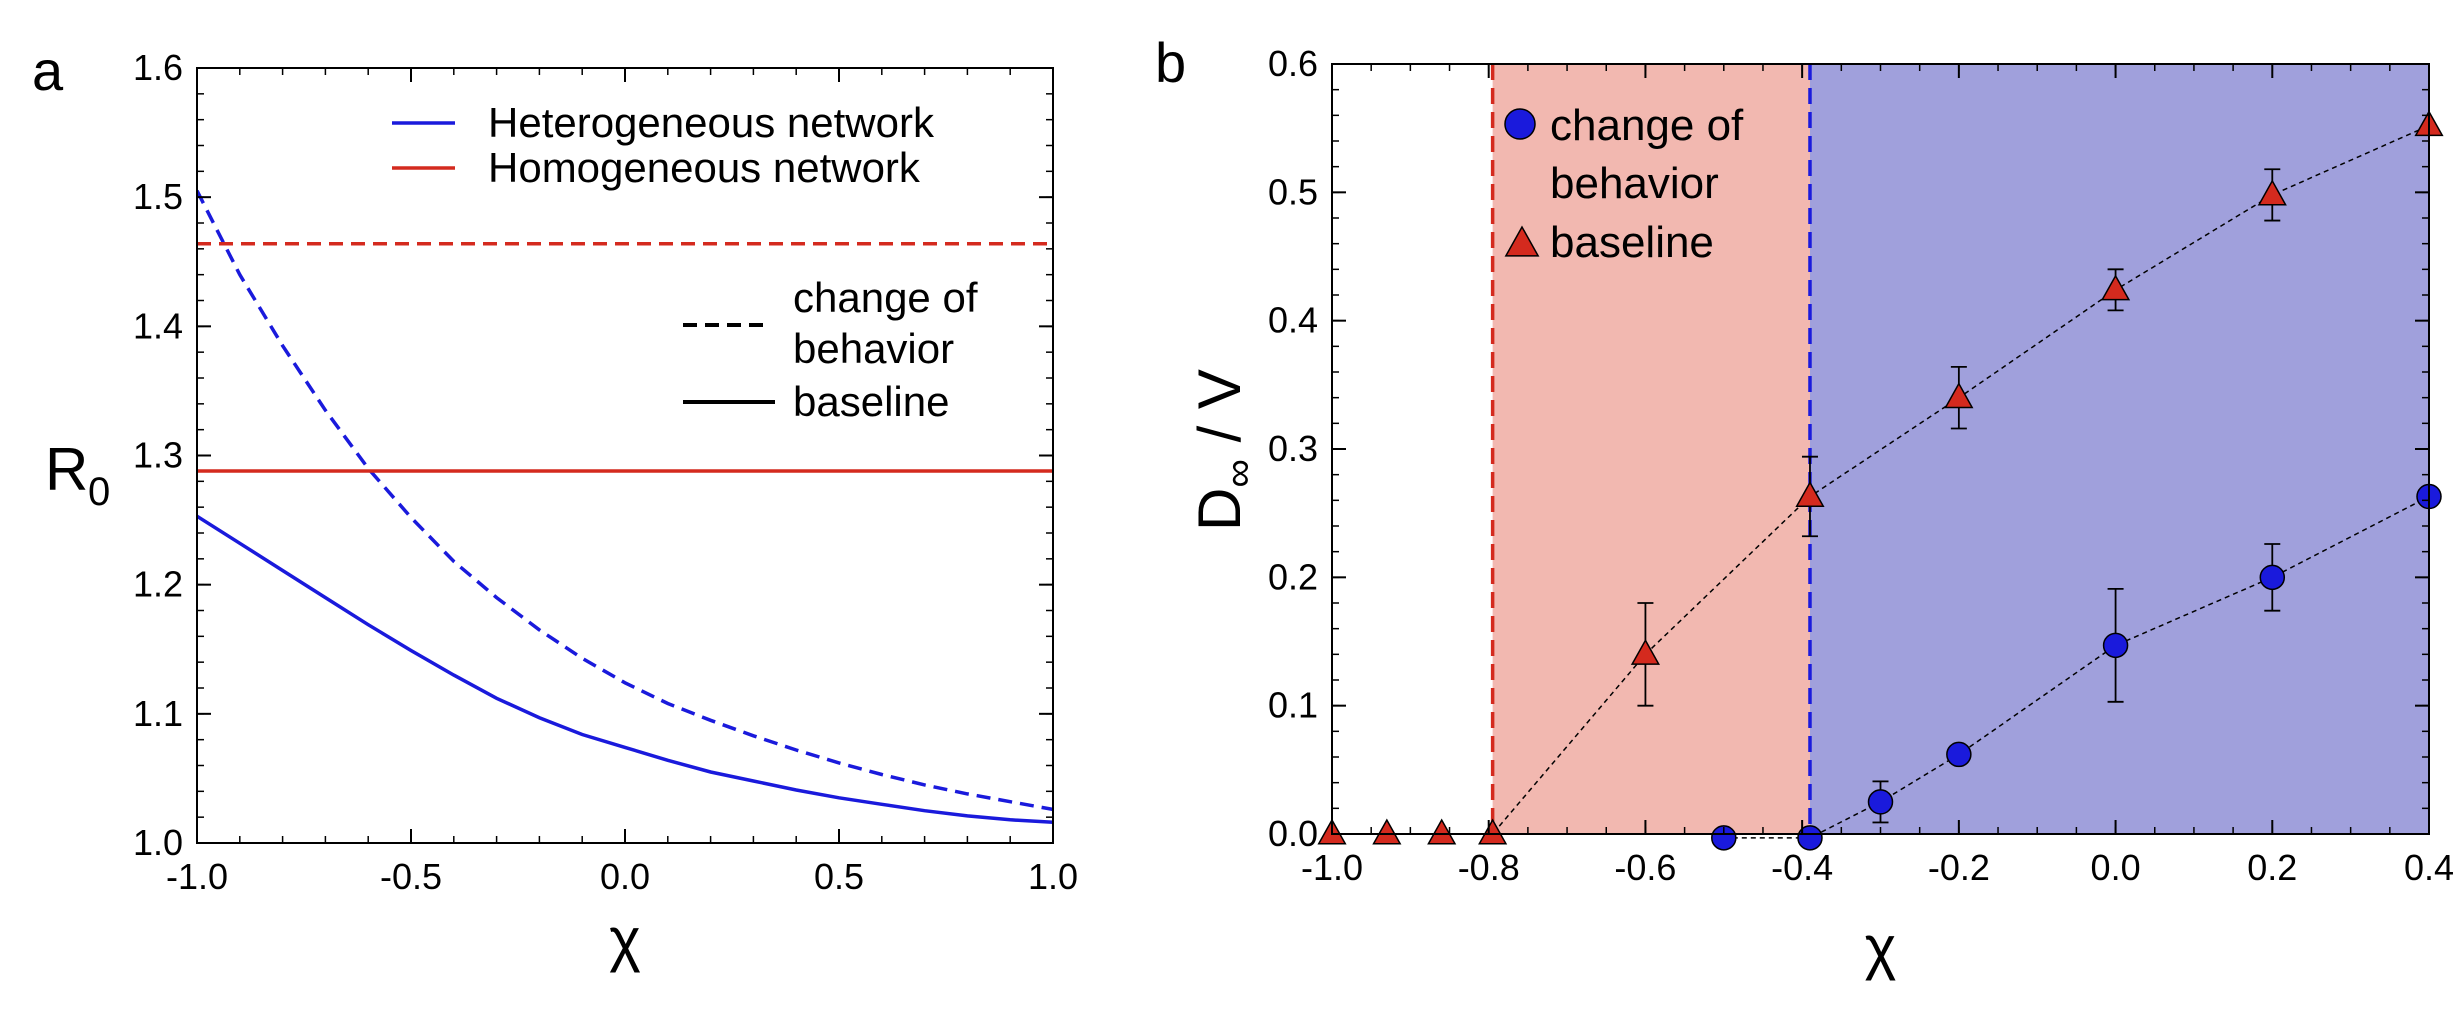 The width and height of the screenshot is (2458, 1011). Describe the element at coordinates (1219, 414) in the screenshot. I see `y-axis-title-rest: / V` at that location.